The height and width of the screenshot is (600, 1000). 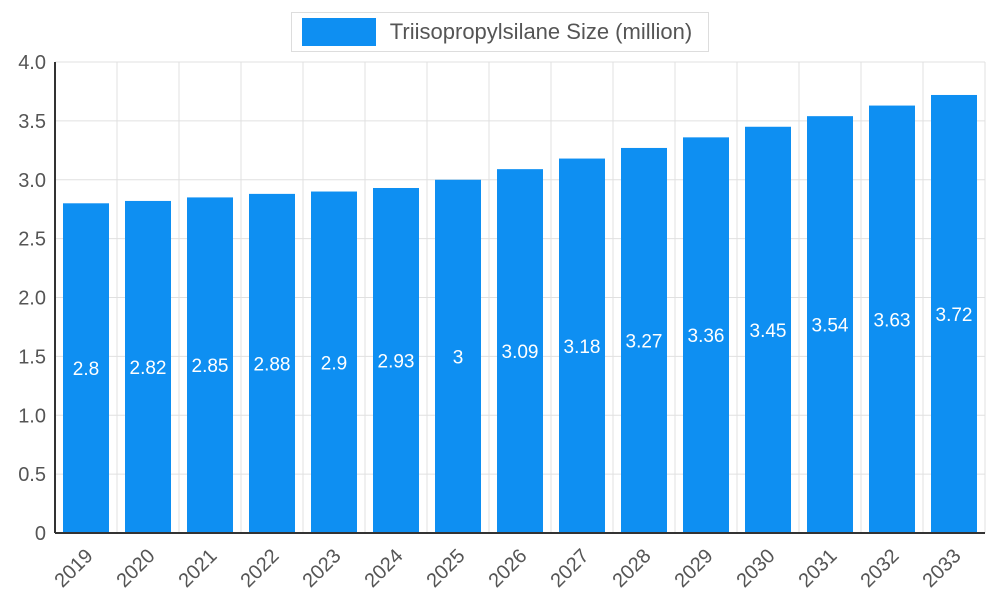 I want to click on bar-value-label: 2.88, so click(x=272, y=364).